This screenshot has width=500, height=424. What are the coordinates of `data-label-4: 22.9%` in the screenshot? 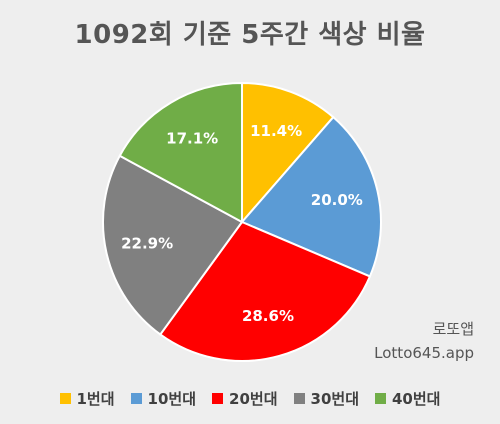 It's located at (147, 244).